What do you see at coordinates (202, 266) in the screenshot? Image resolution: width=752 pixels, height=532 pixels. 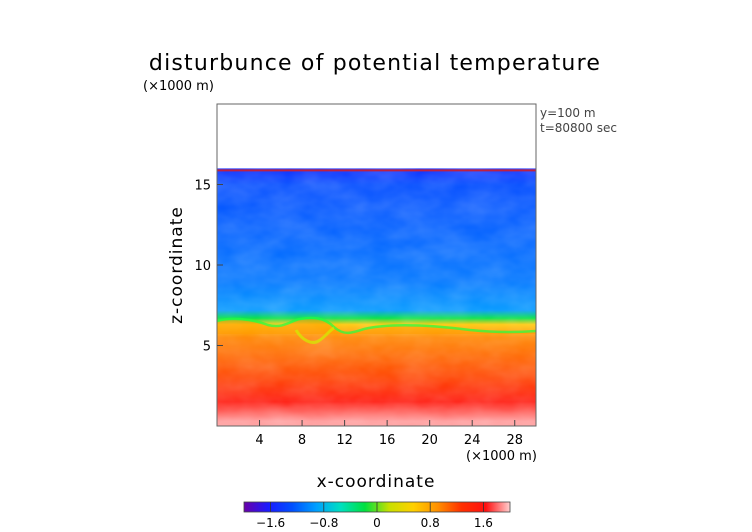 I see `y-tick-label: 10` at bounding box center [202, 266].